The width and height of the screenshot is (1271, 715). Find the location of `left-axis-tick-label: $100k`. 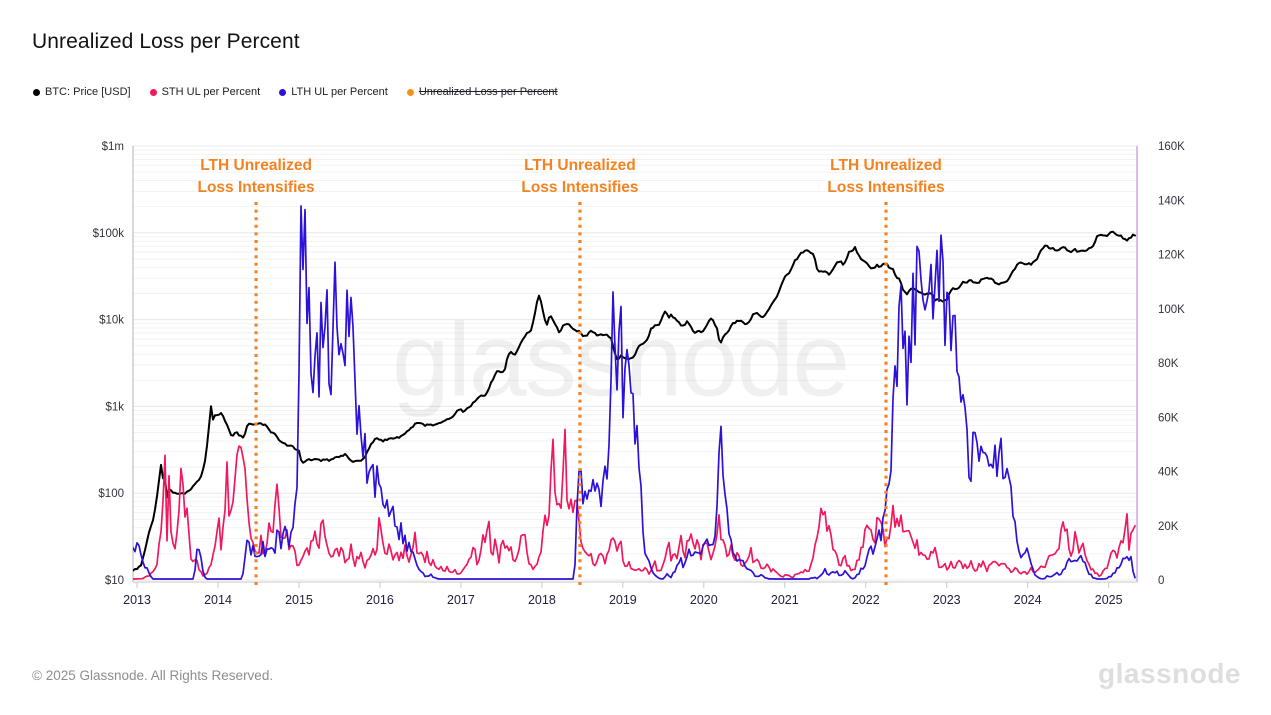

left-axis-tick-label: $100k is located at coordinates (109, 234).